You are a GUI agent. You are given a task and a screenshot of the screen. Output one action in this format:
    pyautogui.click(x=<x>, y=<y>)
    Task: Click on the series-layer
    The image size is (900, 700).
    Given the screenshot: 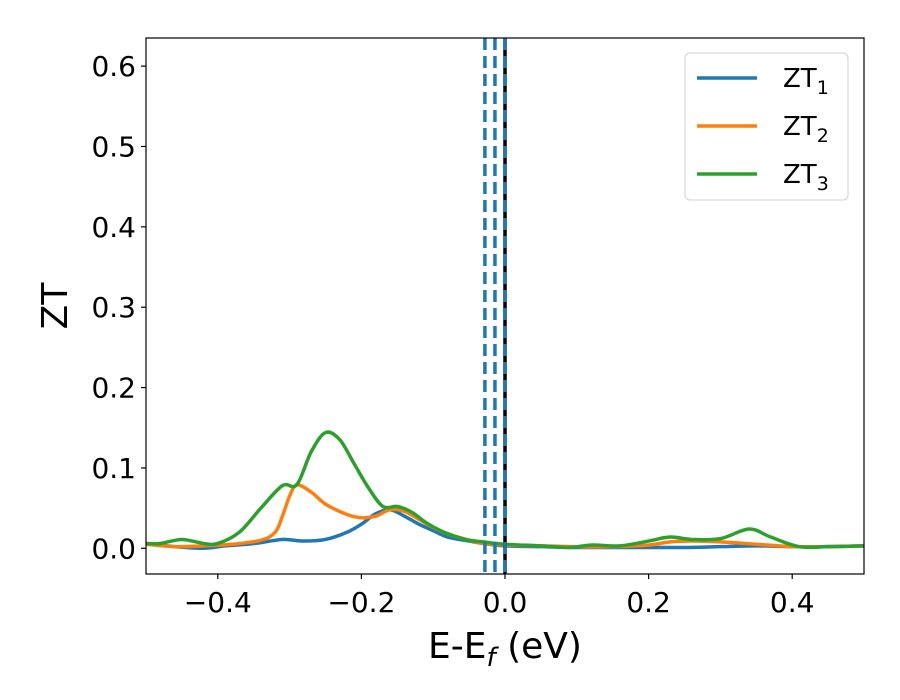 What is the action you would take?
    pyautogui.click(x=505, y=490)
    